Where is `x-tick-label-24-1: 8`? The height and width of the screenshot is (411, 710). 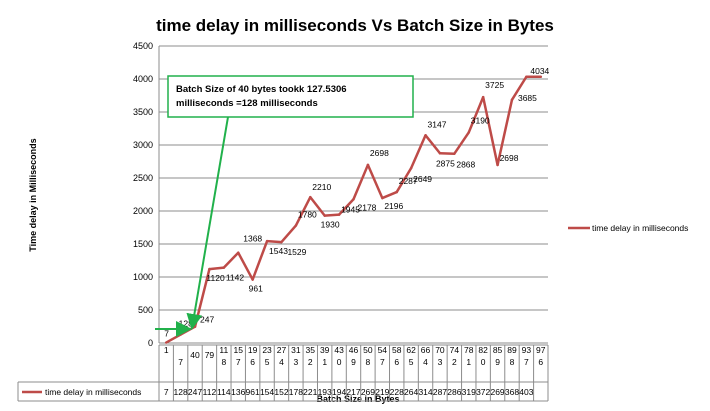
x-tick-label-24-1: 8 is located at coordinates (512, 362).